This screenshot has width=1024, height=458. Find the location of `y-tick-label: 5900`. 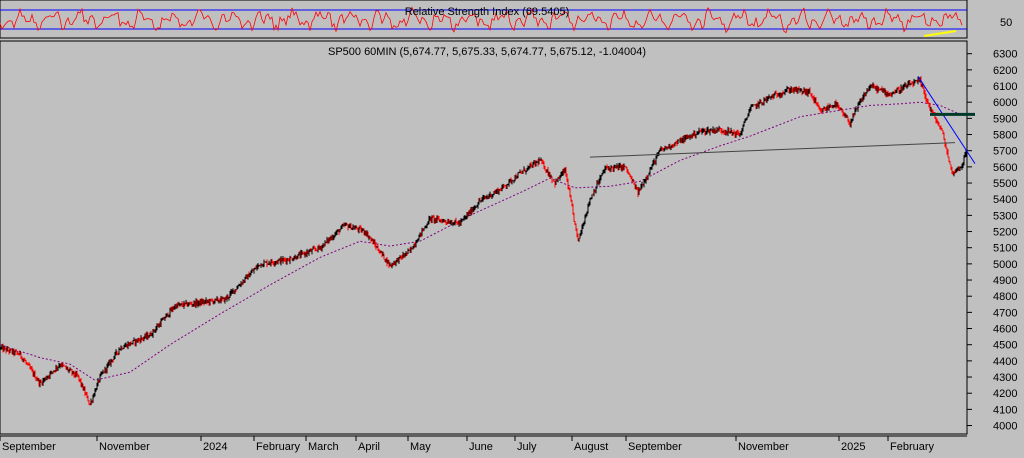

y-tick-label: 5900 is located at coordinates (1005, 119).